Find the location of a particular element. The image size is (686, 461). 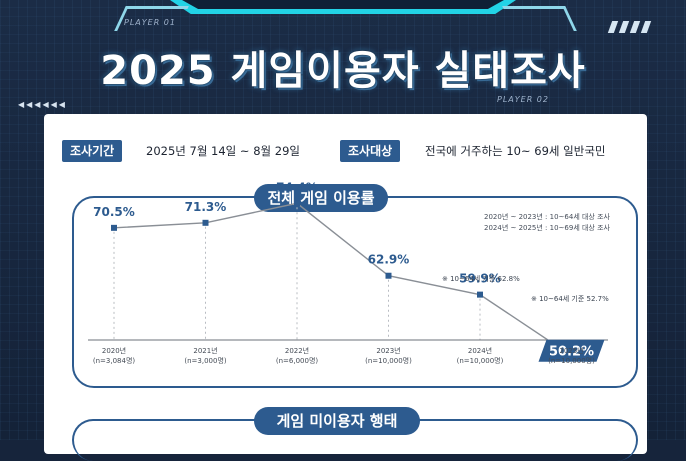

x-tick-label: 2023년 is located at coordinates (388, 350).